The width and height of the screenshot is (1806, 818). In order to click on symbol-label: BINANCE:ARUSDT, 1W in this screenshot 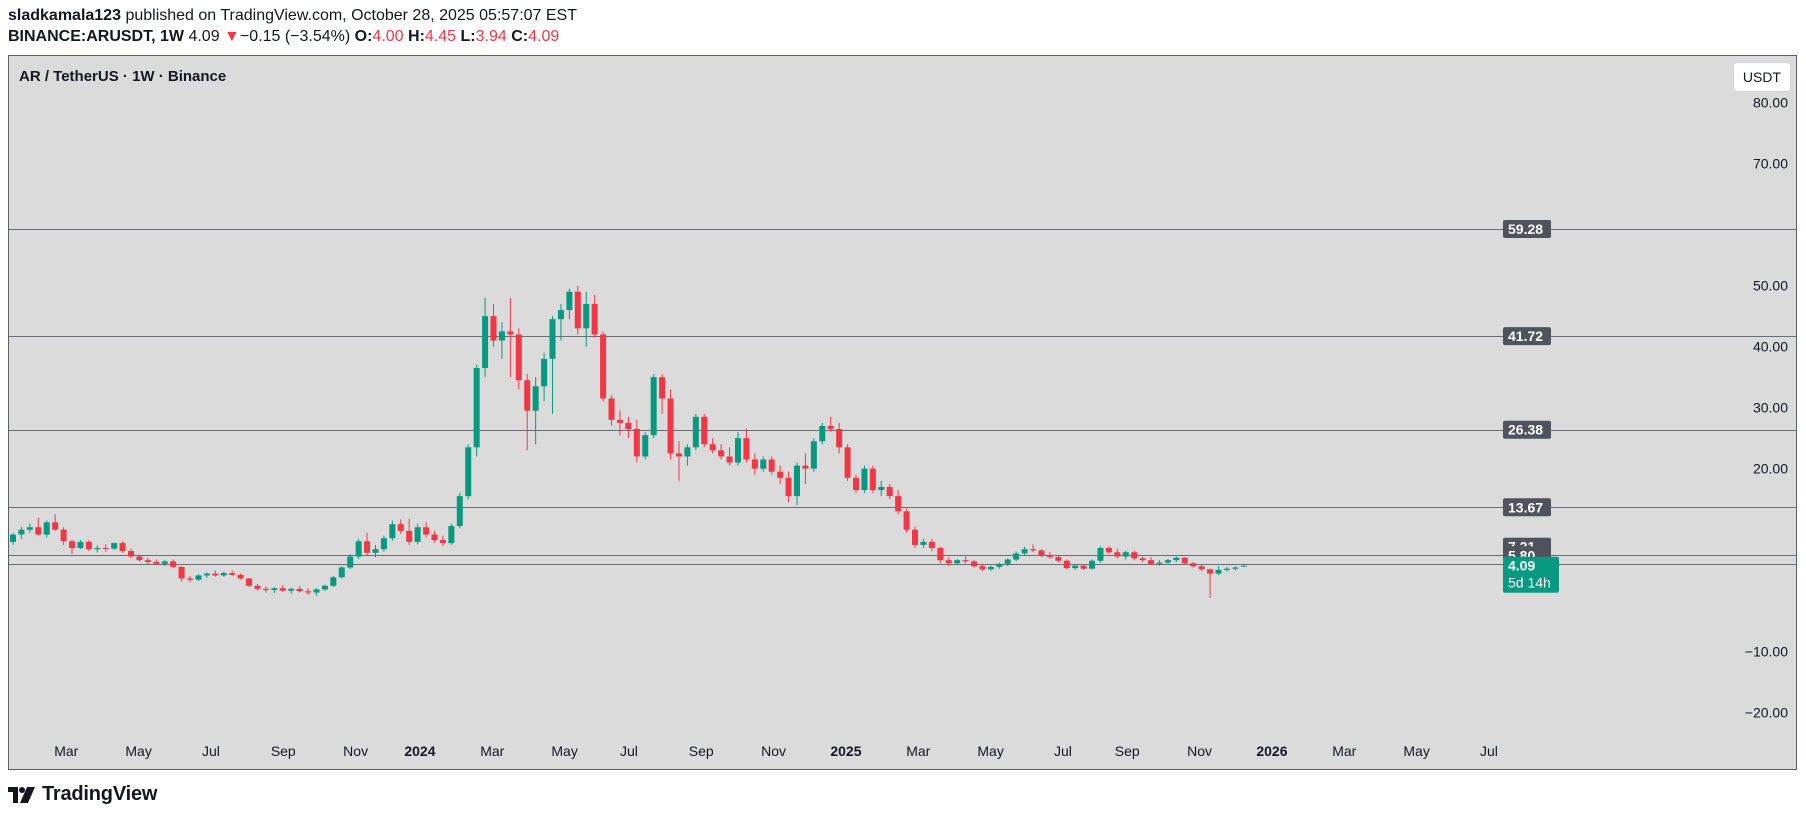, I will do `click(96, 36)`.